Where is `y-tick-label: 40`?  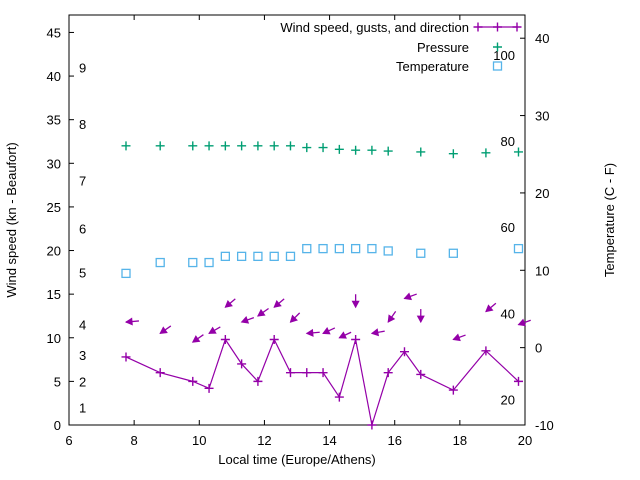 y-tick-label: 40 is located at coordinates (54, 76).